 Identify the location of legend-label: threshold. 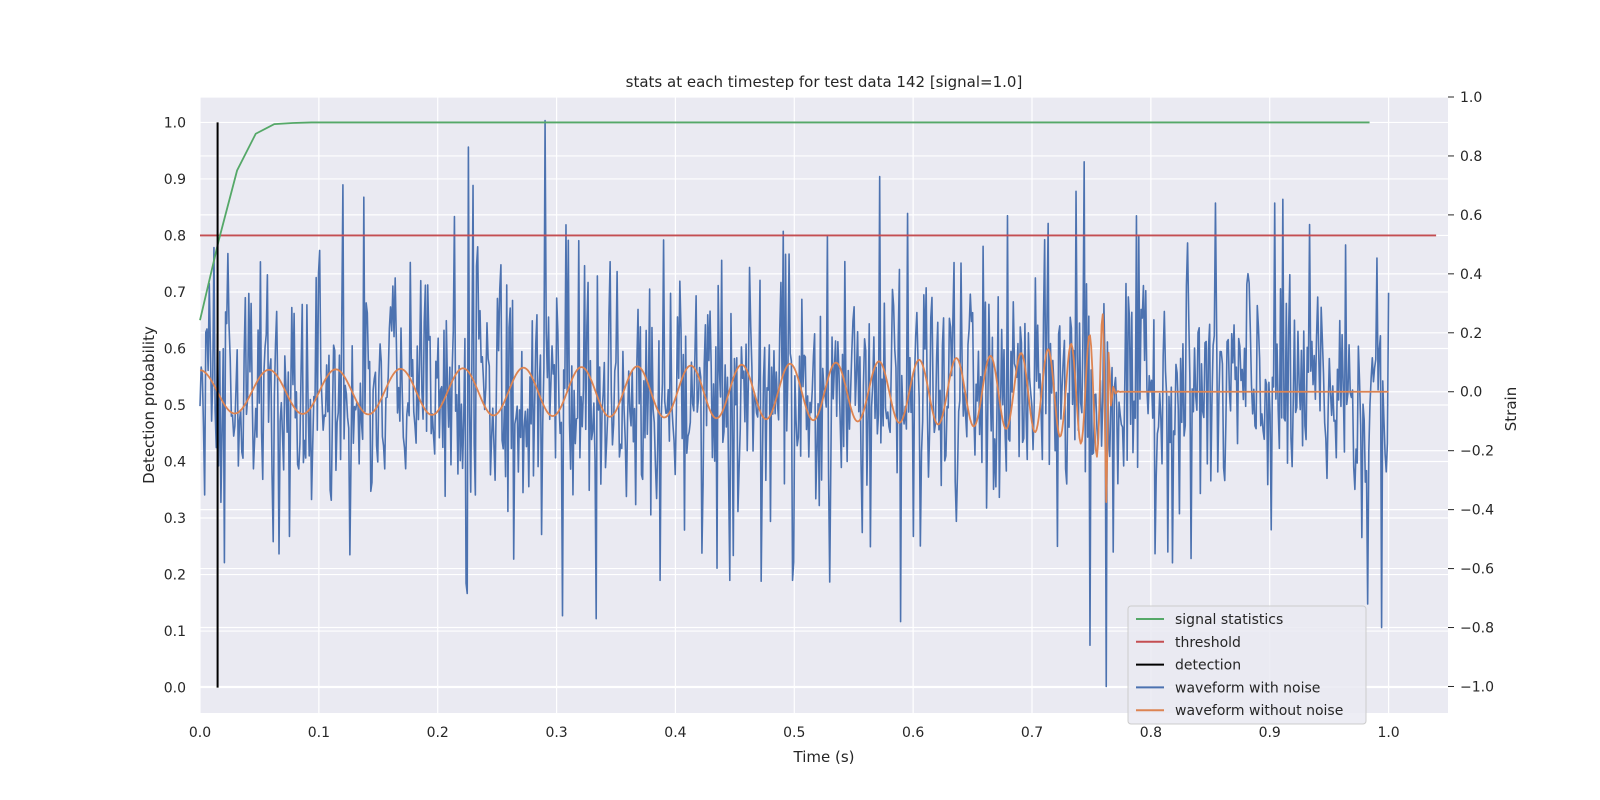
(1208, 643).